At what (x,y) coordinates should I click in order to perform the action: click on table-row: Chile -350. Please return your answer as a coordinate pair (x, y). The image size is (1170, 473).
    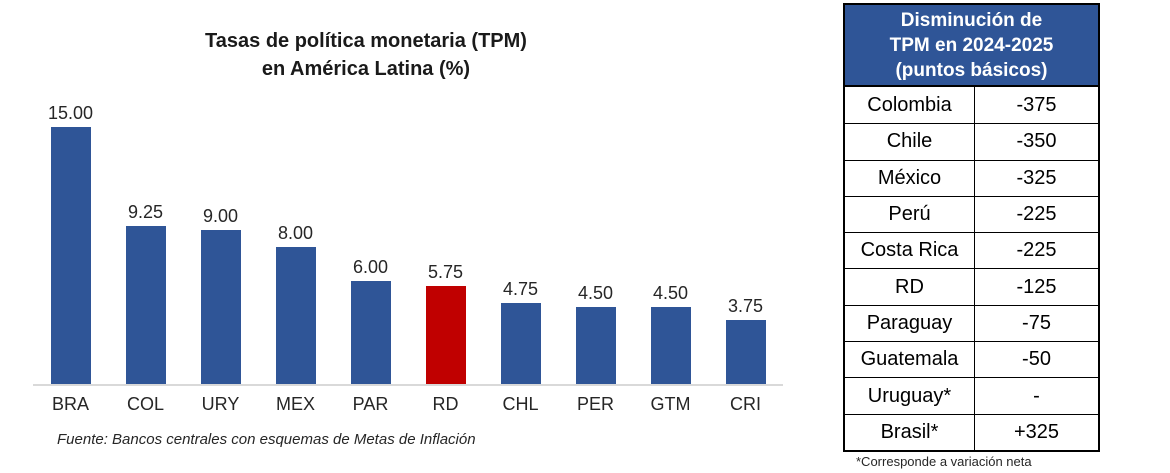
    Looking at the image, I should click on (971, 141).